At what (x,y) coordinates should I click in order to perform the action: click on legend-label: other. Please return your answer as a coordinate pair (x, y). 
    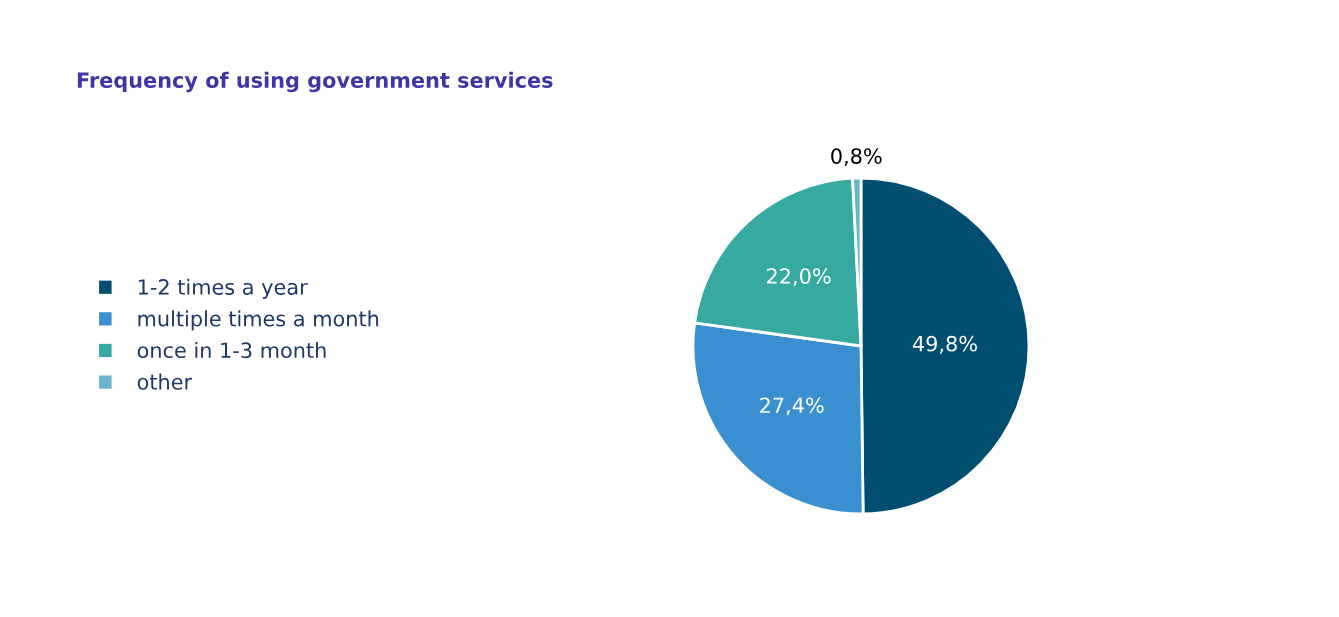
    Looking at the image, I should click on (165, 381).